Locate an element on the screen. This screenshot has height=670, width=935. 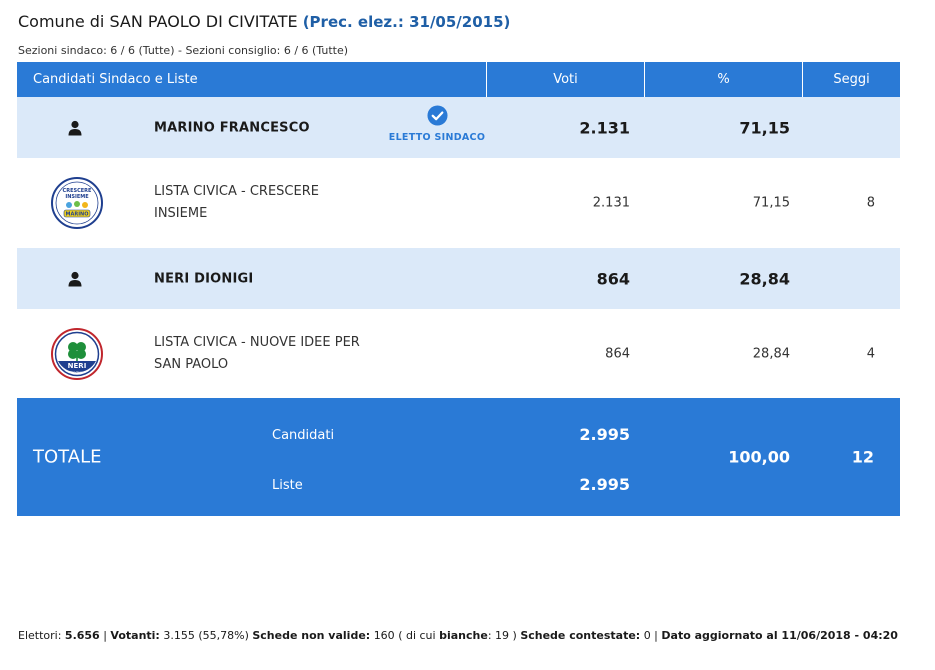
totals-liste-votes: 2.995 is located at coordinates (604, 484).